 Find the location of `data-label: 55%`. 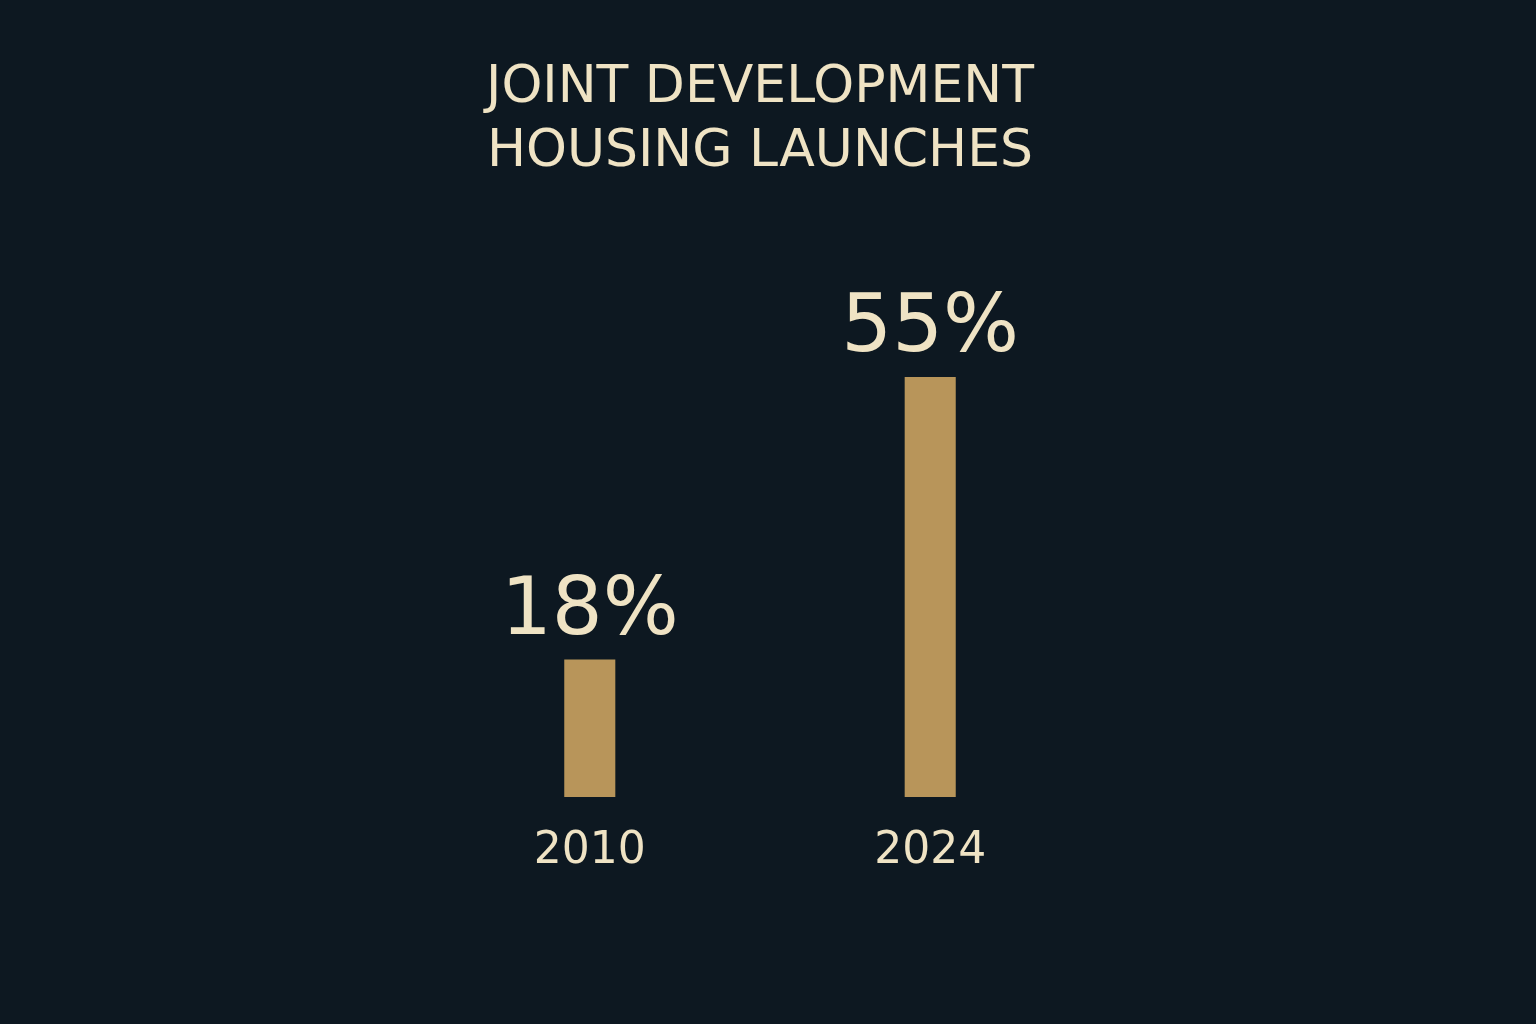

data-label: 55% is located at coordinates (930, 323).